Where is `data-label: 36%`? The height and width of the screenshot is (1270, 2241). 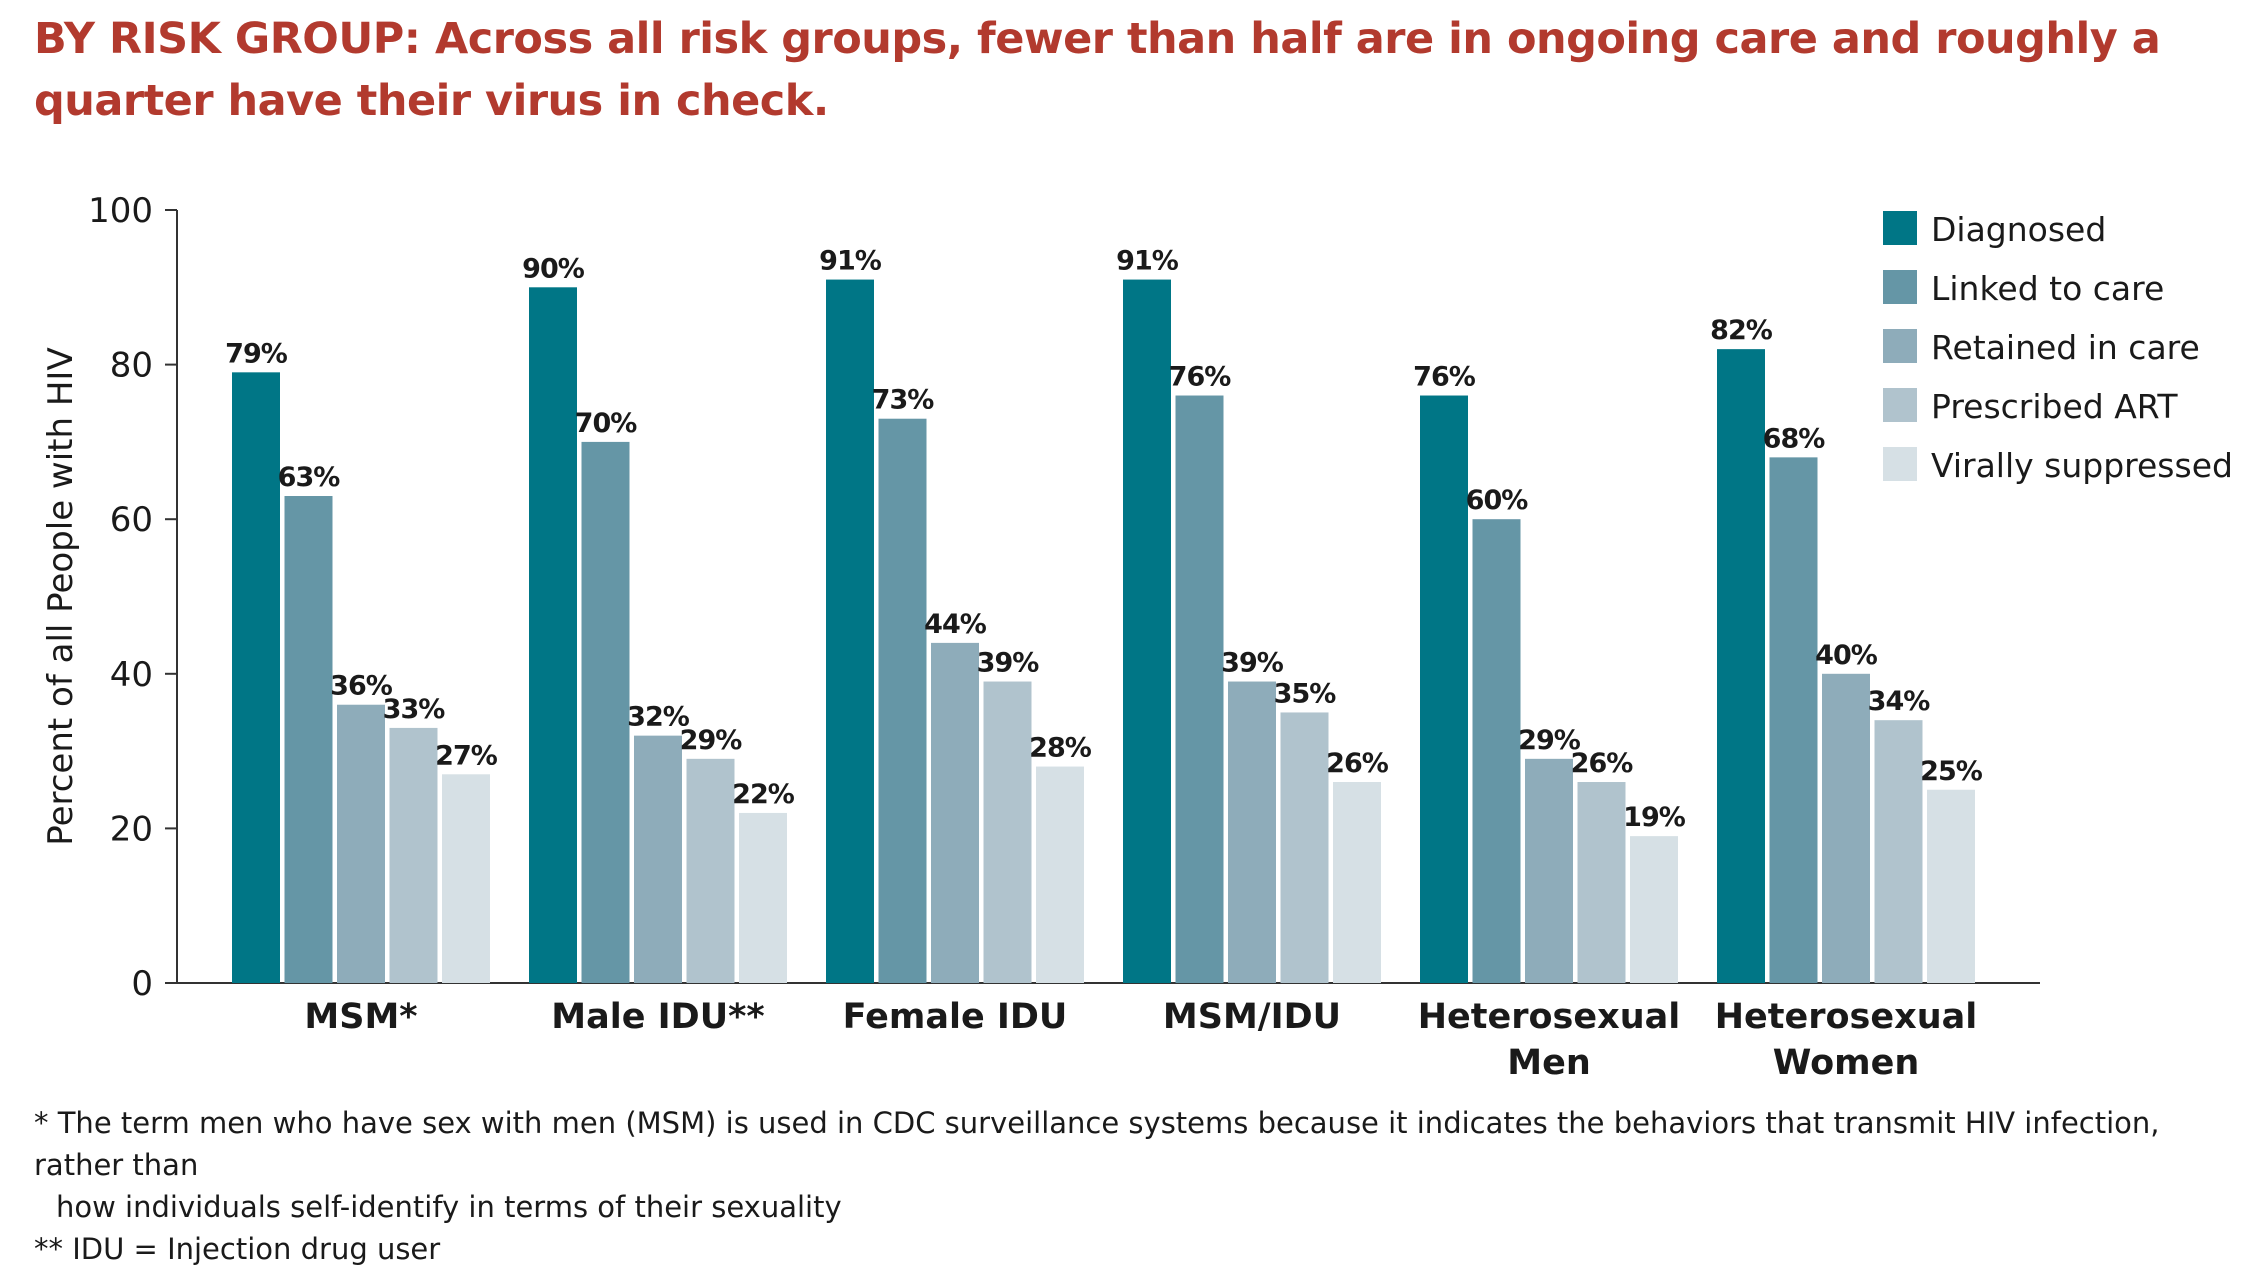 data-label: 36% is located at coordinates (361, 686).